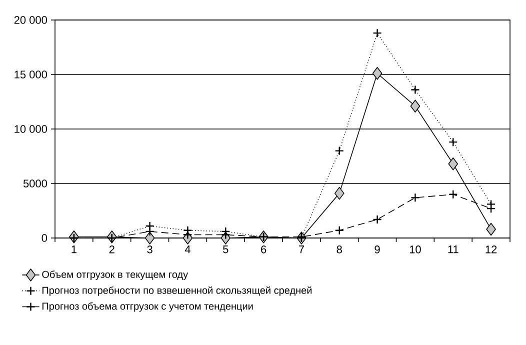 The height and width of the screenshot is (345, 526). What do you see at coordinates (415, 250) in the screenshot?
I see `x-tick-label: 10` at bounding box center [415, 250].